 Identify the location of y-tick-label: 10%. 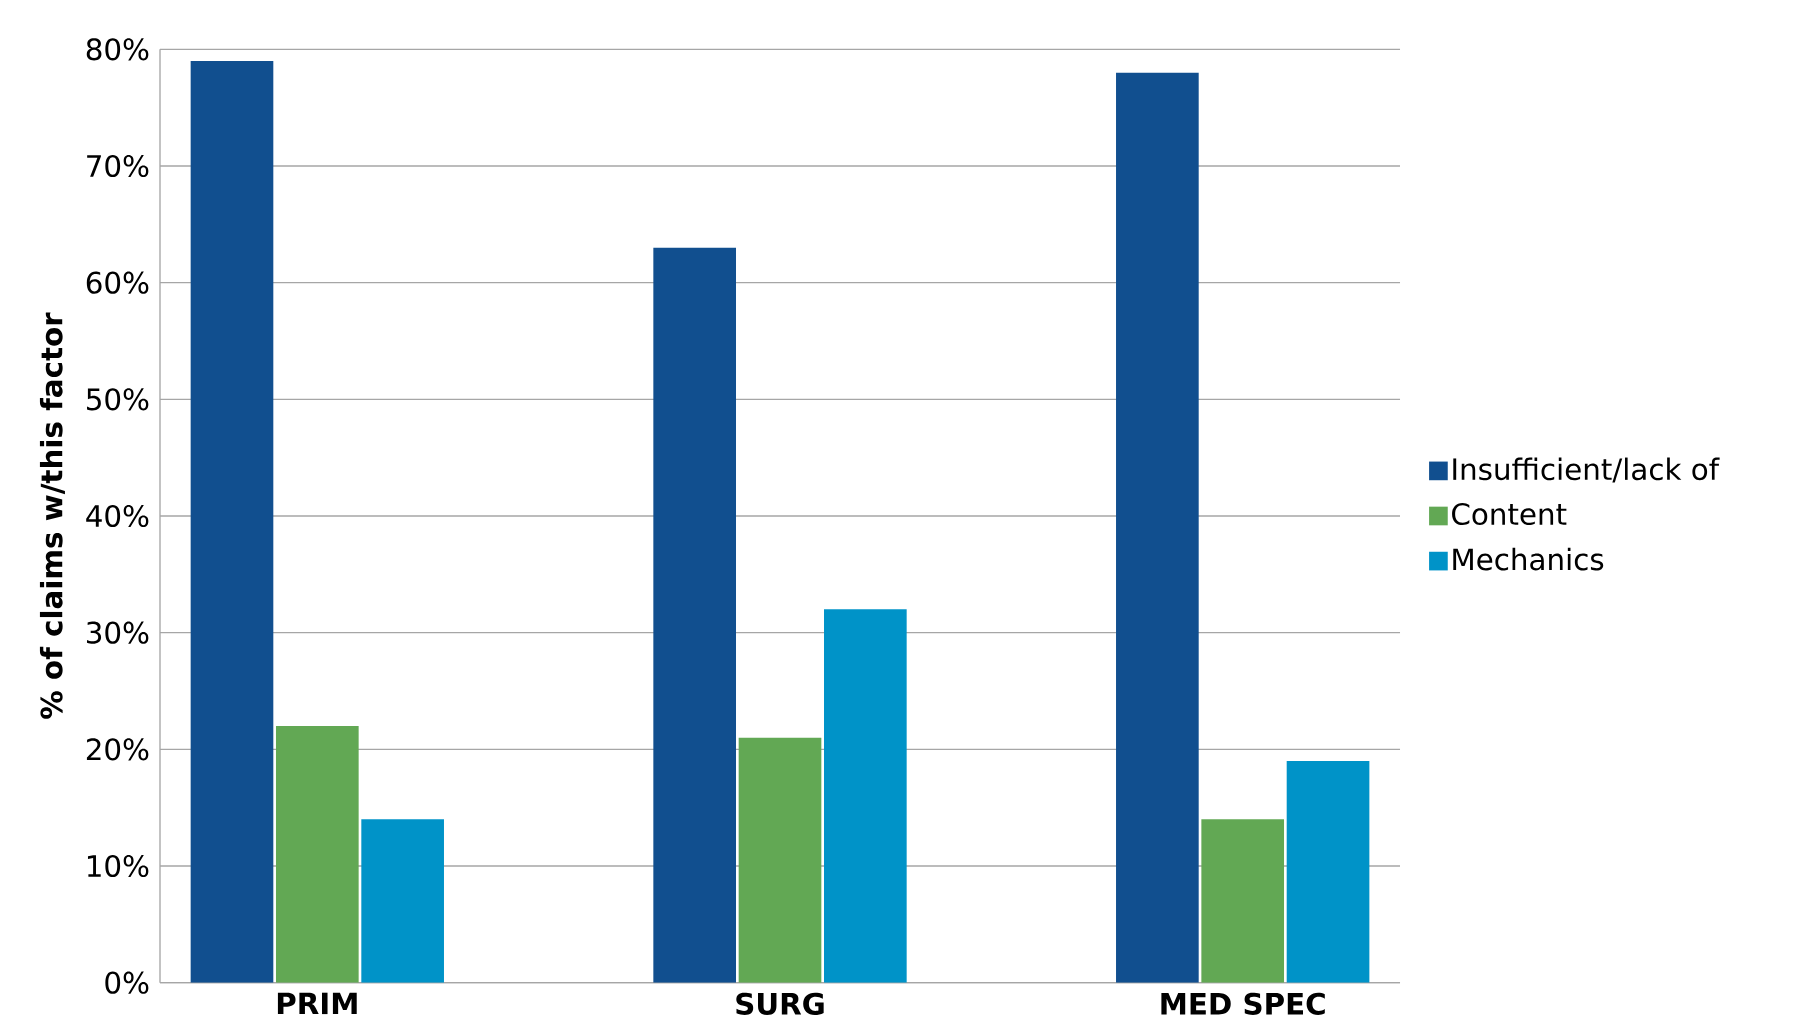
(118, 866).